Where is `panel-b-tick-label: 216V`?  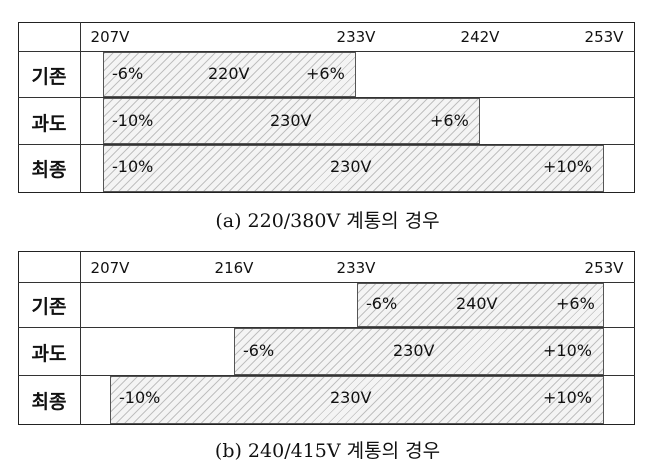 panel-b-tick-label: 216V is located at coordinates (234, 268).